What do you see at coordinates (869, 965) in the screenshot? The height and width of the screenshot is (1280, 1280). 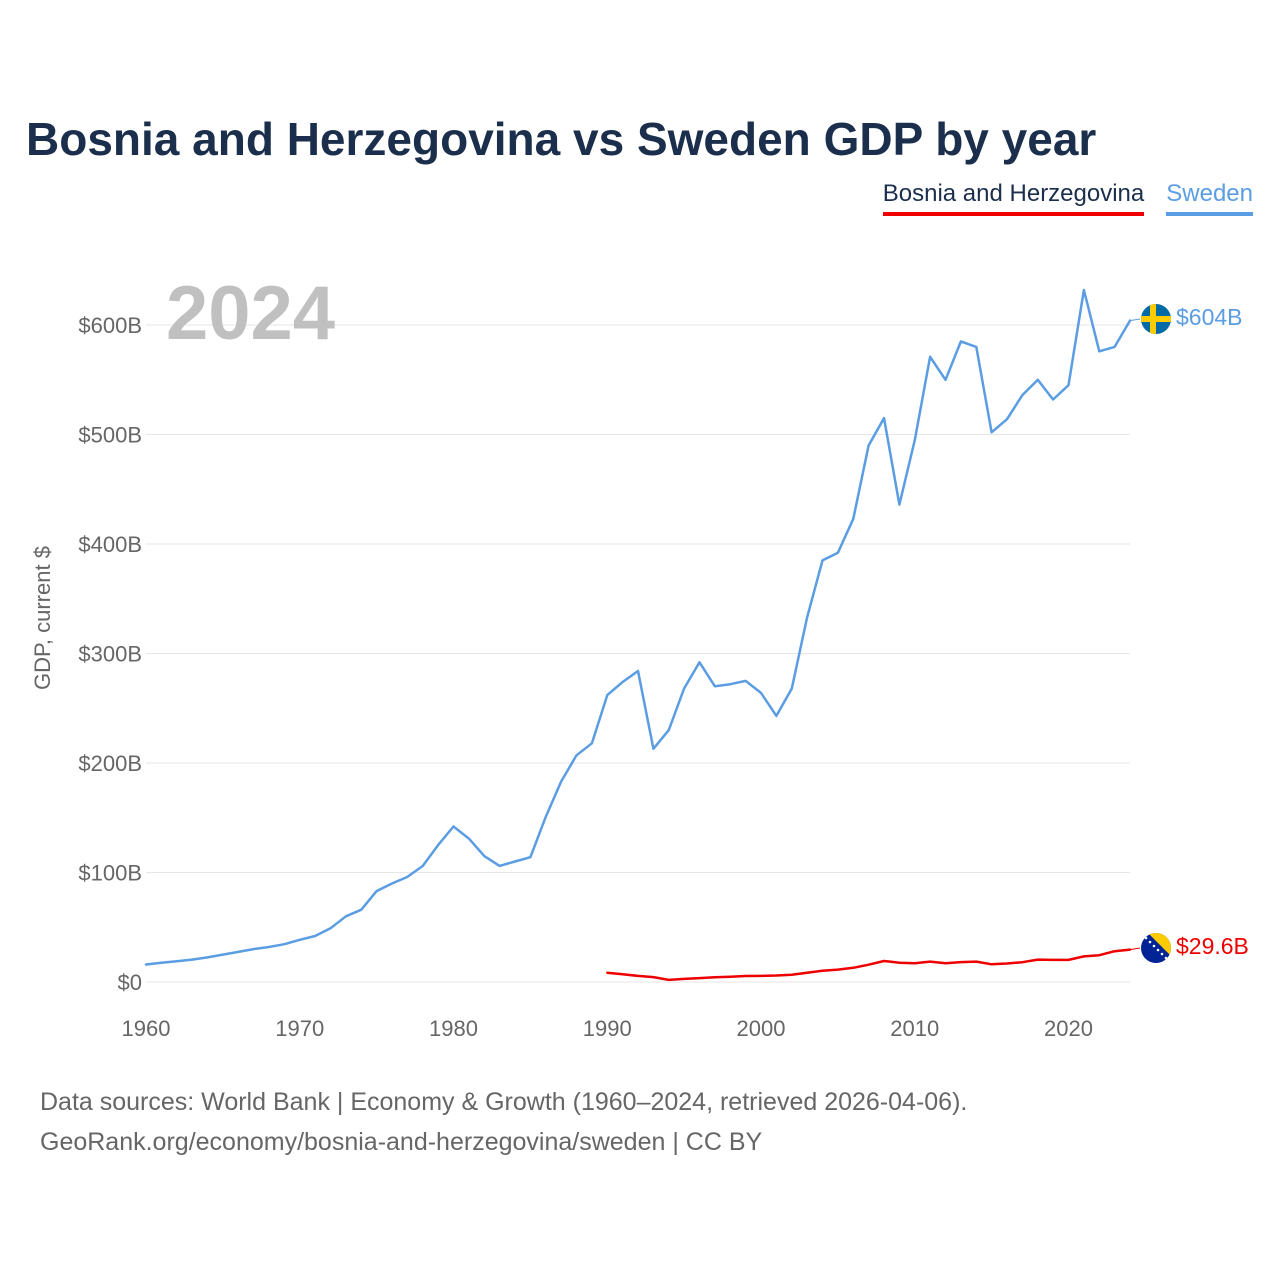 I see `series-line-bosnia` at bounding box center [869, 965].